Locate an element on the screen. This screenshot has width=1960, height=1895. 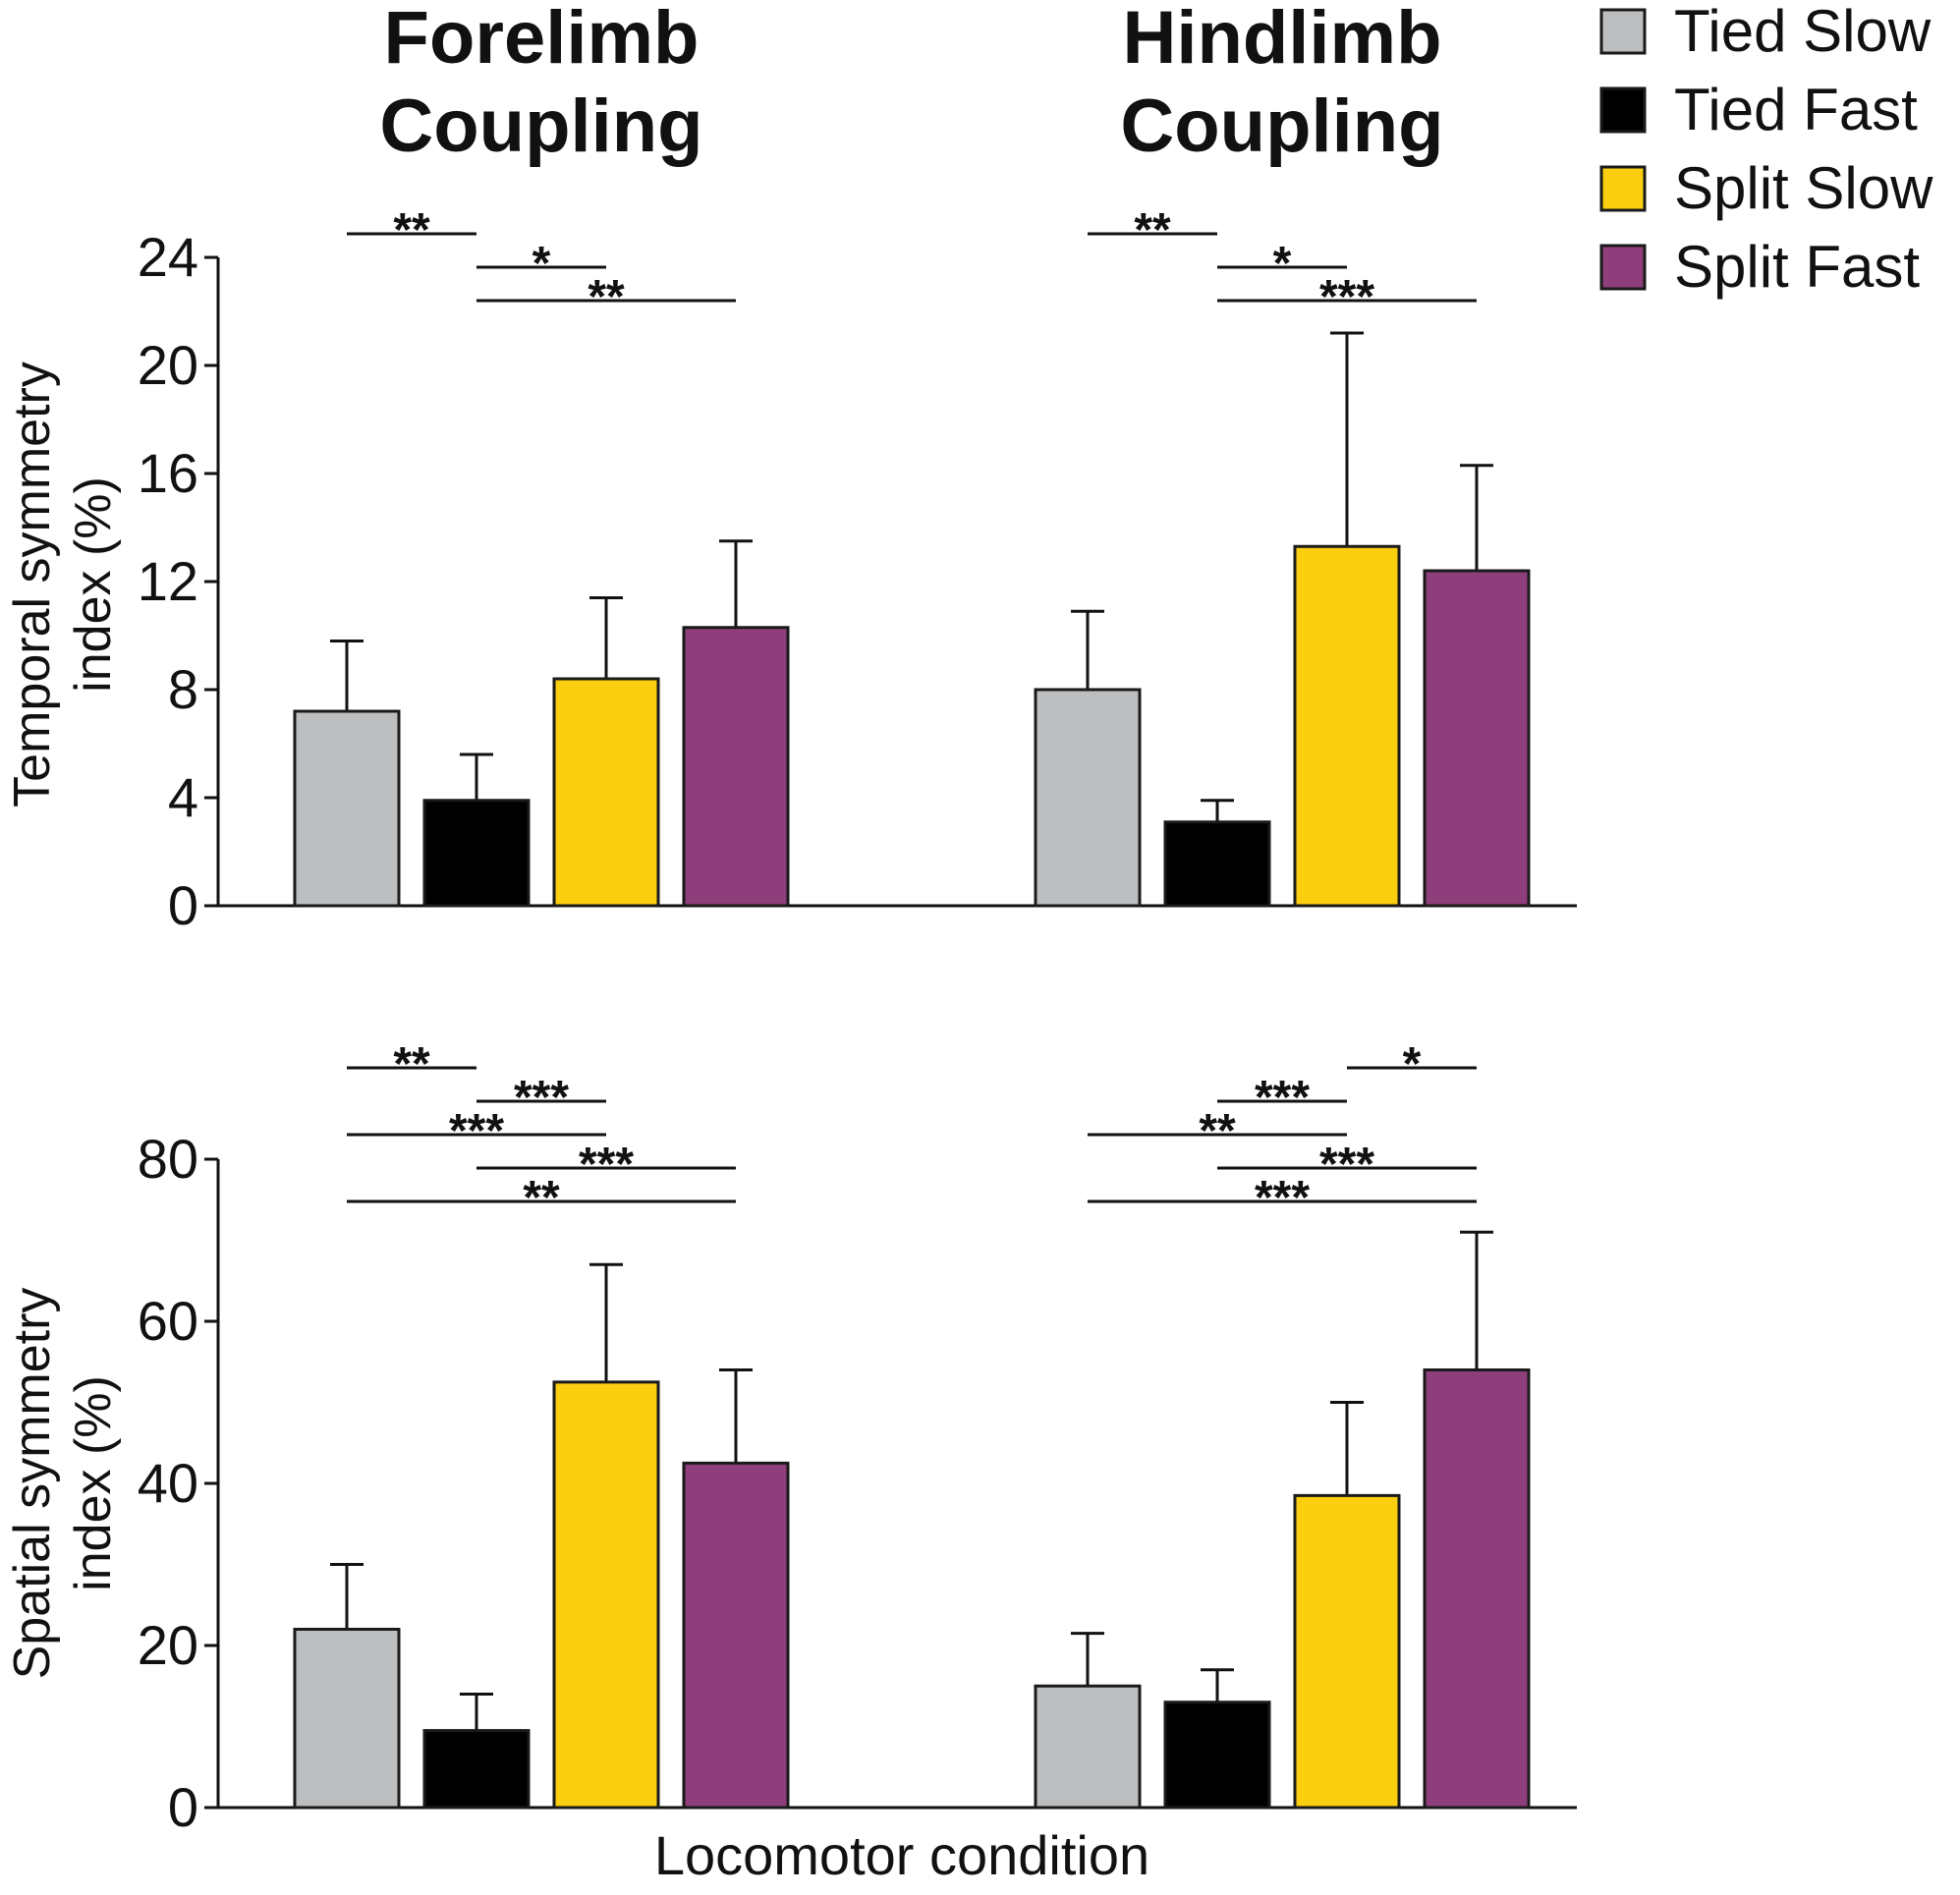
legend-label: Split Fast is located at coordinates (1797, 267).